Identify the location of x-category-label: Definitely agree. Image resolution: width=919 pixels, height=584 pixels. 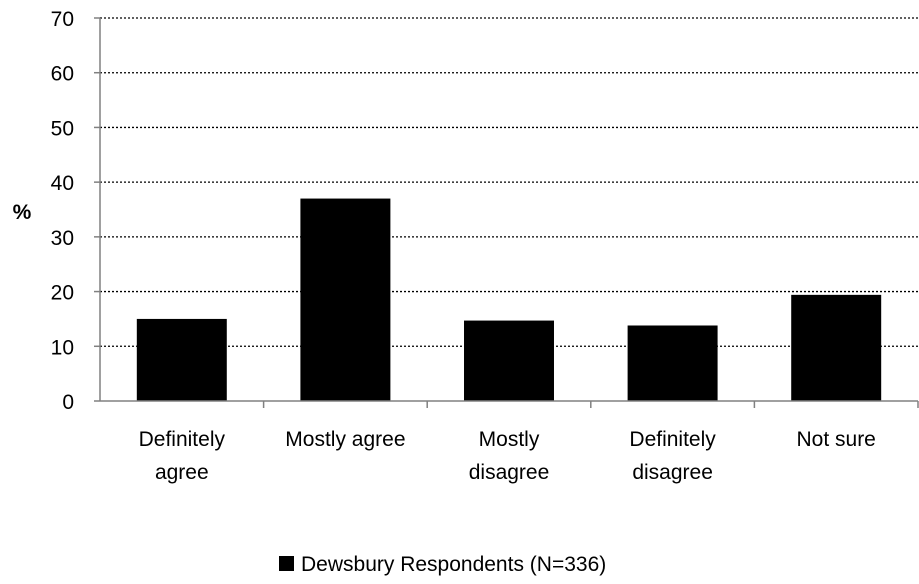
(182, 456).